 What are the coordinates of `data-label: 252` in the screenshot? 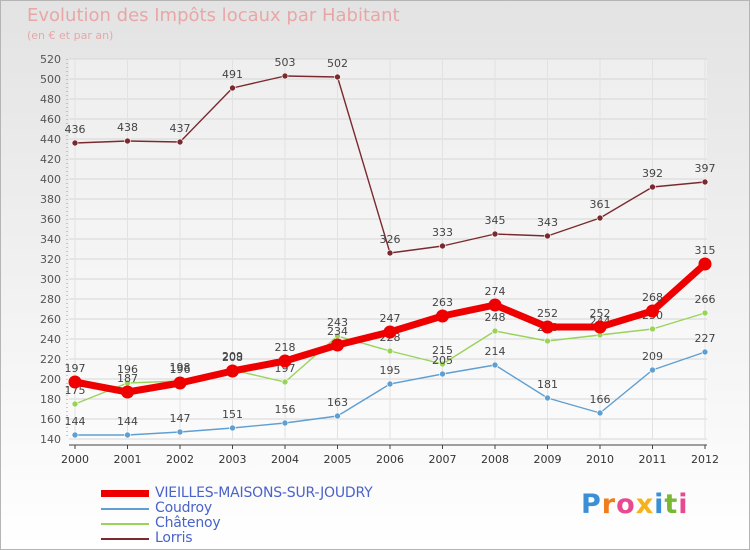 It's located at (547, 313).